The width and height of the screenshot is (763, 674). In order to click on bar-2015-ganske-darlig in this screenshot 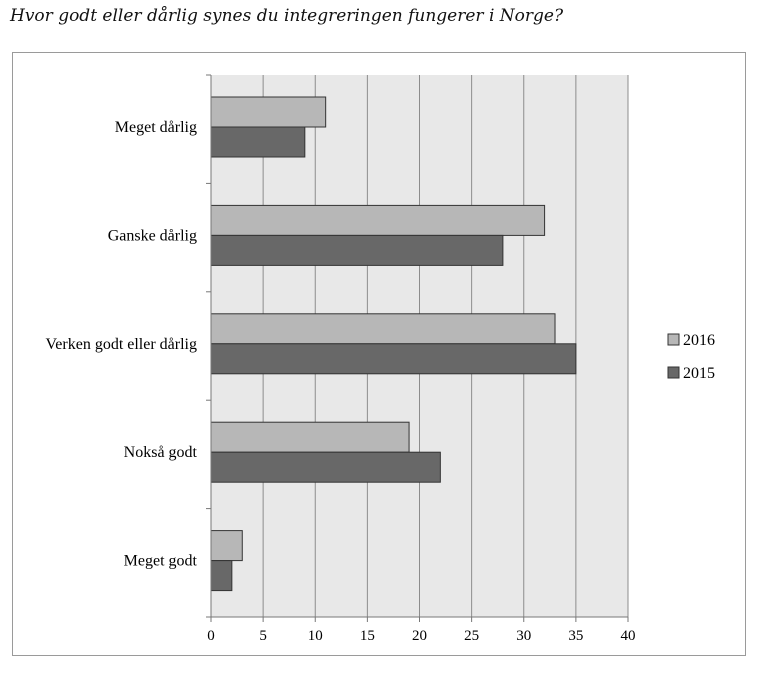, I will do `click(357, 250)`.